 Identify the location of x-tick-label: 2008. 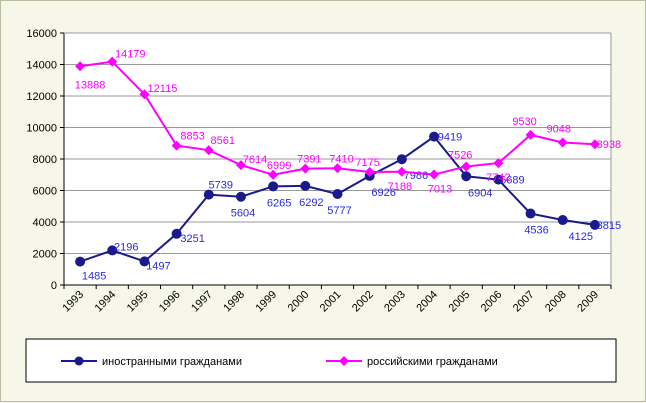
(556, 302).